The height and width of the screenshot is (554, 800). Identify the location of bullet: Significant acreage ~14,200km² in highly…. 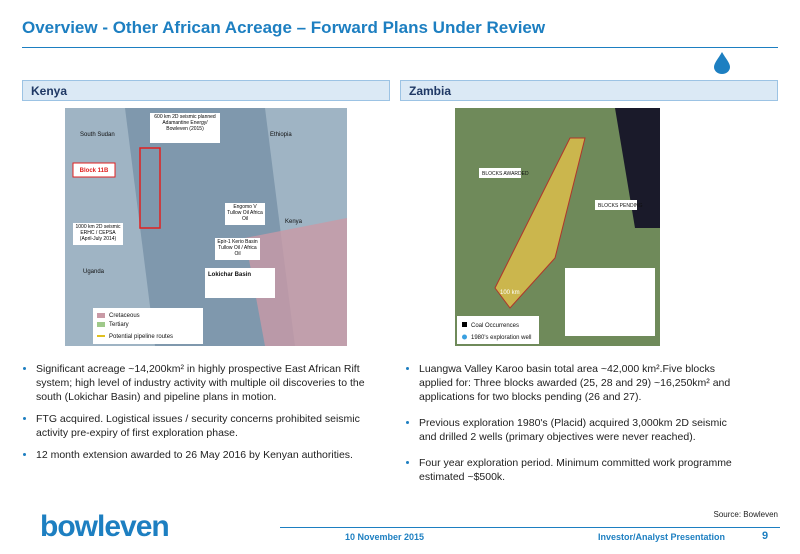
(213, 383).